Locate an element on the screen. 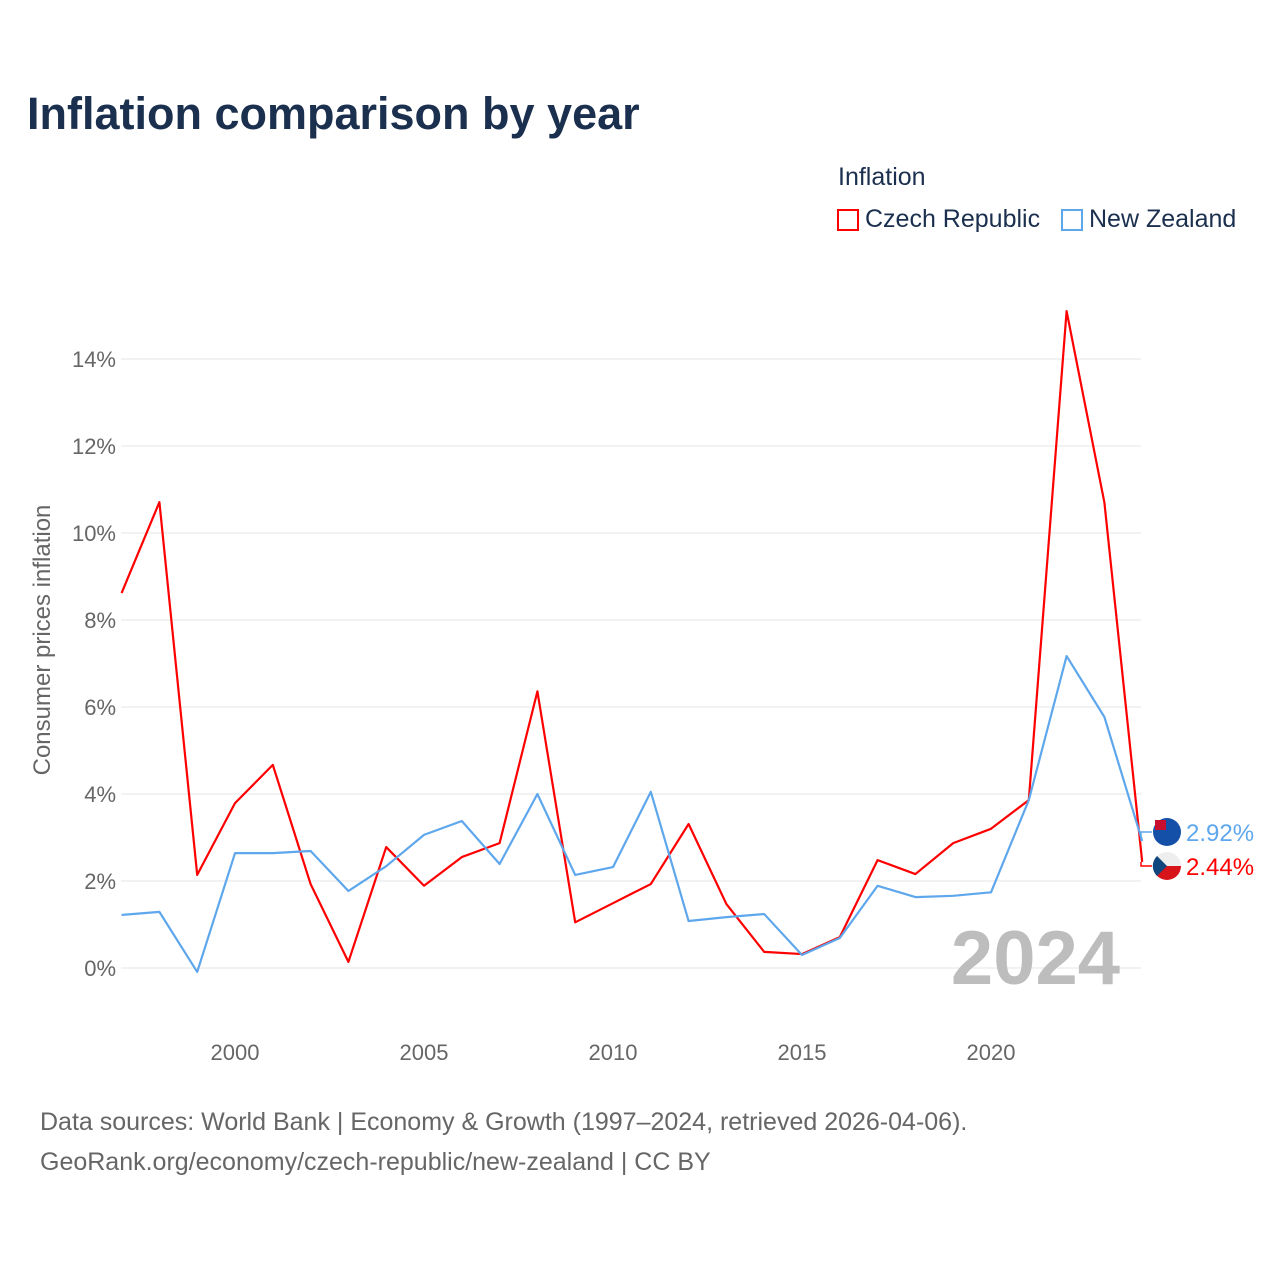 The width and height of the screenshot is (1280, 1280). legend-swatch-czech is located at coordinates (848, 219).